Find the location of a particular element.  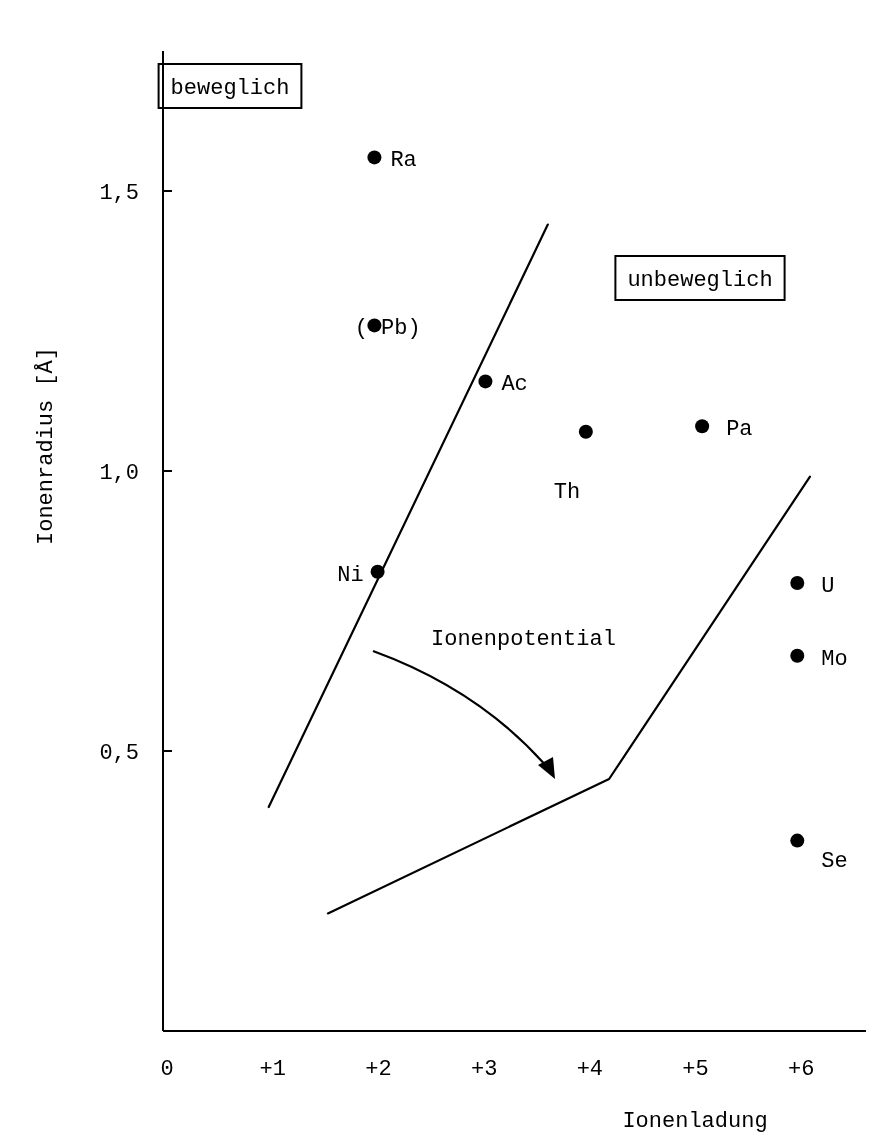

x-tick-label: +3 is located at coordinates (484, 1069).